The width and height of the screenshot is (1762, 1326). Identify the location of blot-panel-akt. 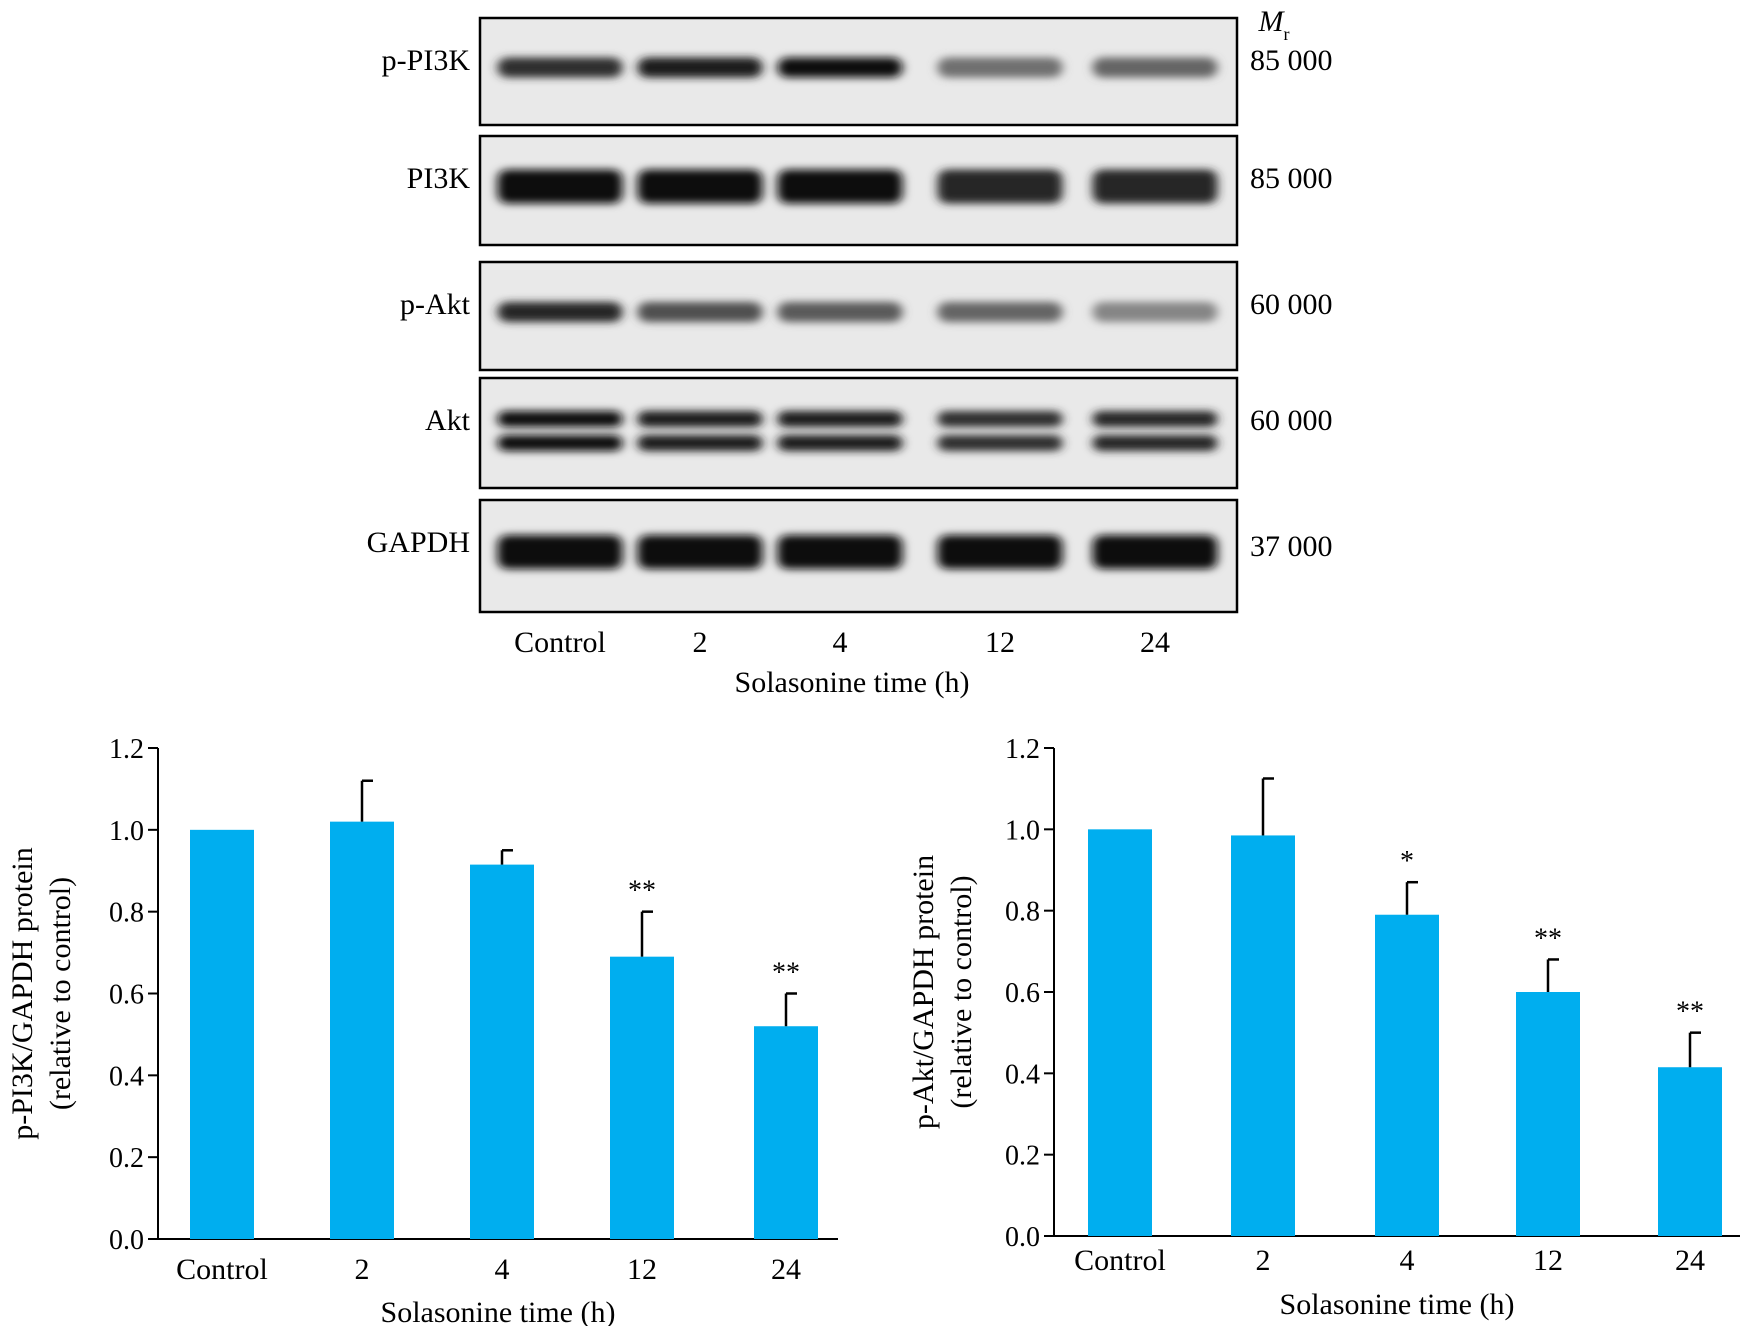
(858, 433).